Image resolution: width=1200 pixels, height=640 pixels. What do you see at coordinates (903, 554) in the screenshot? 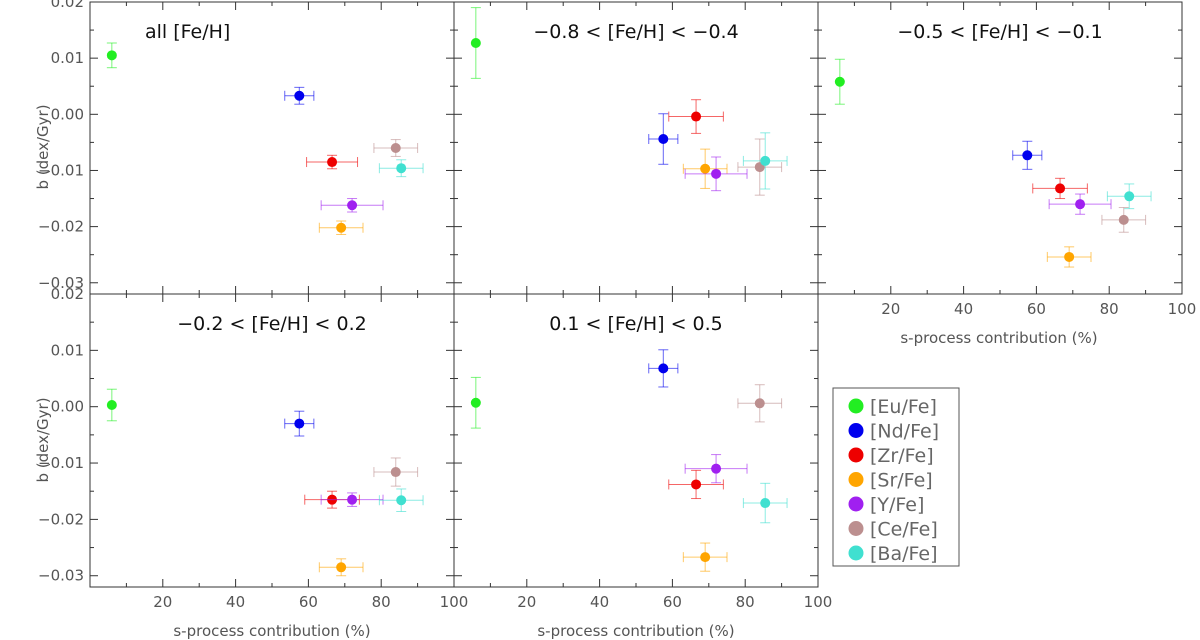
I see `legend-label: [Ba/Fe]` at bounding box center [903, 554].